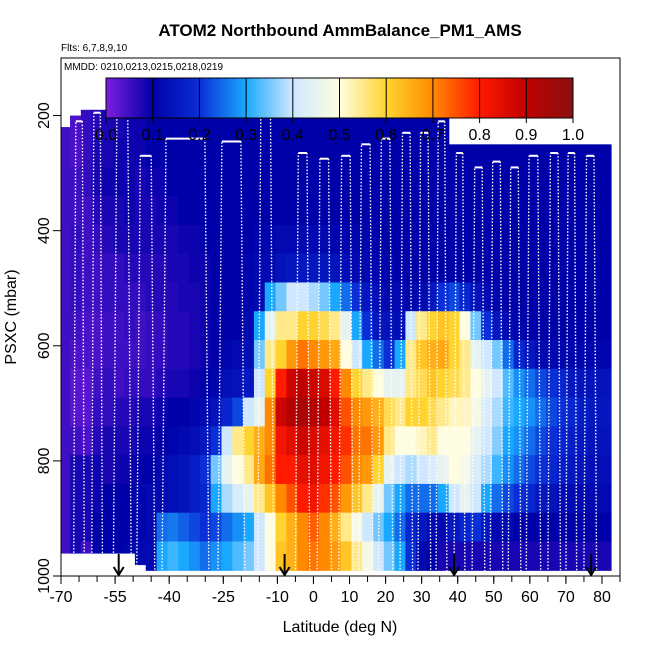  Describe the element at coordinates (143, 67) in the screenshot. I see `dates-note: MMDD: 0210,0213,0215,0218,0219` at that location.